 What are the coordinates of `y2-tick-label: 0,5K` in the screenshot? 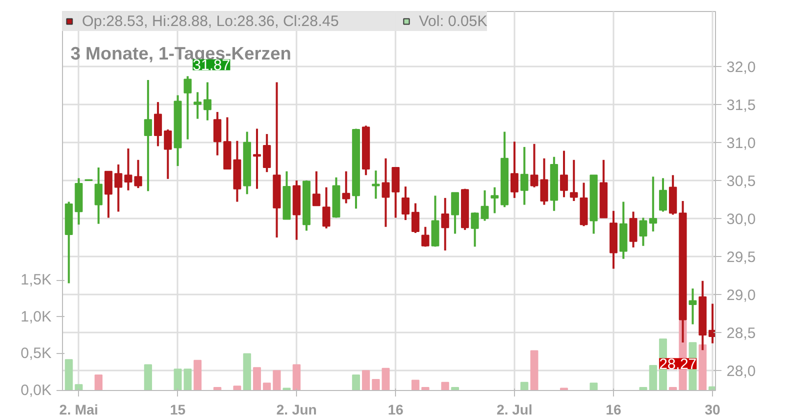 It's located at (36, 353).